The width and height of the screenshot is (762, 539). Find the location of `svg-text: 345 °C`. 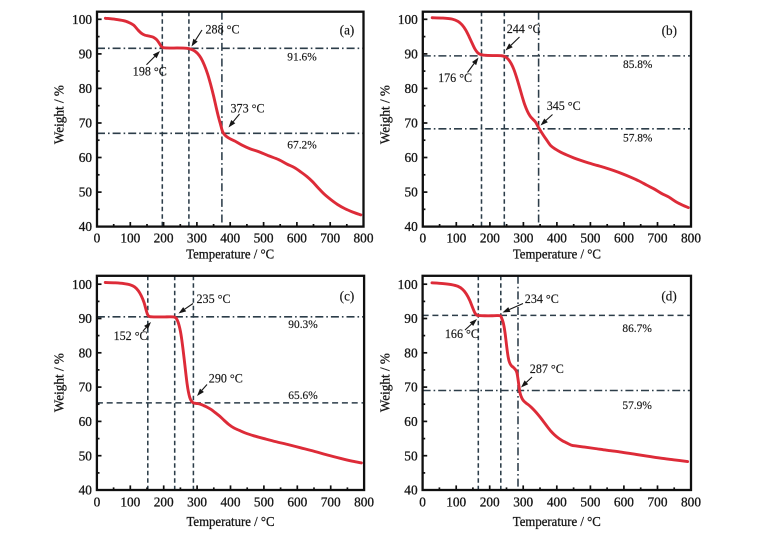

svg-text: 345 °C is located at coordinates (564, 106).